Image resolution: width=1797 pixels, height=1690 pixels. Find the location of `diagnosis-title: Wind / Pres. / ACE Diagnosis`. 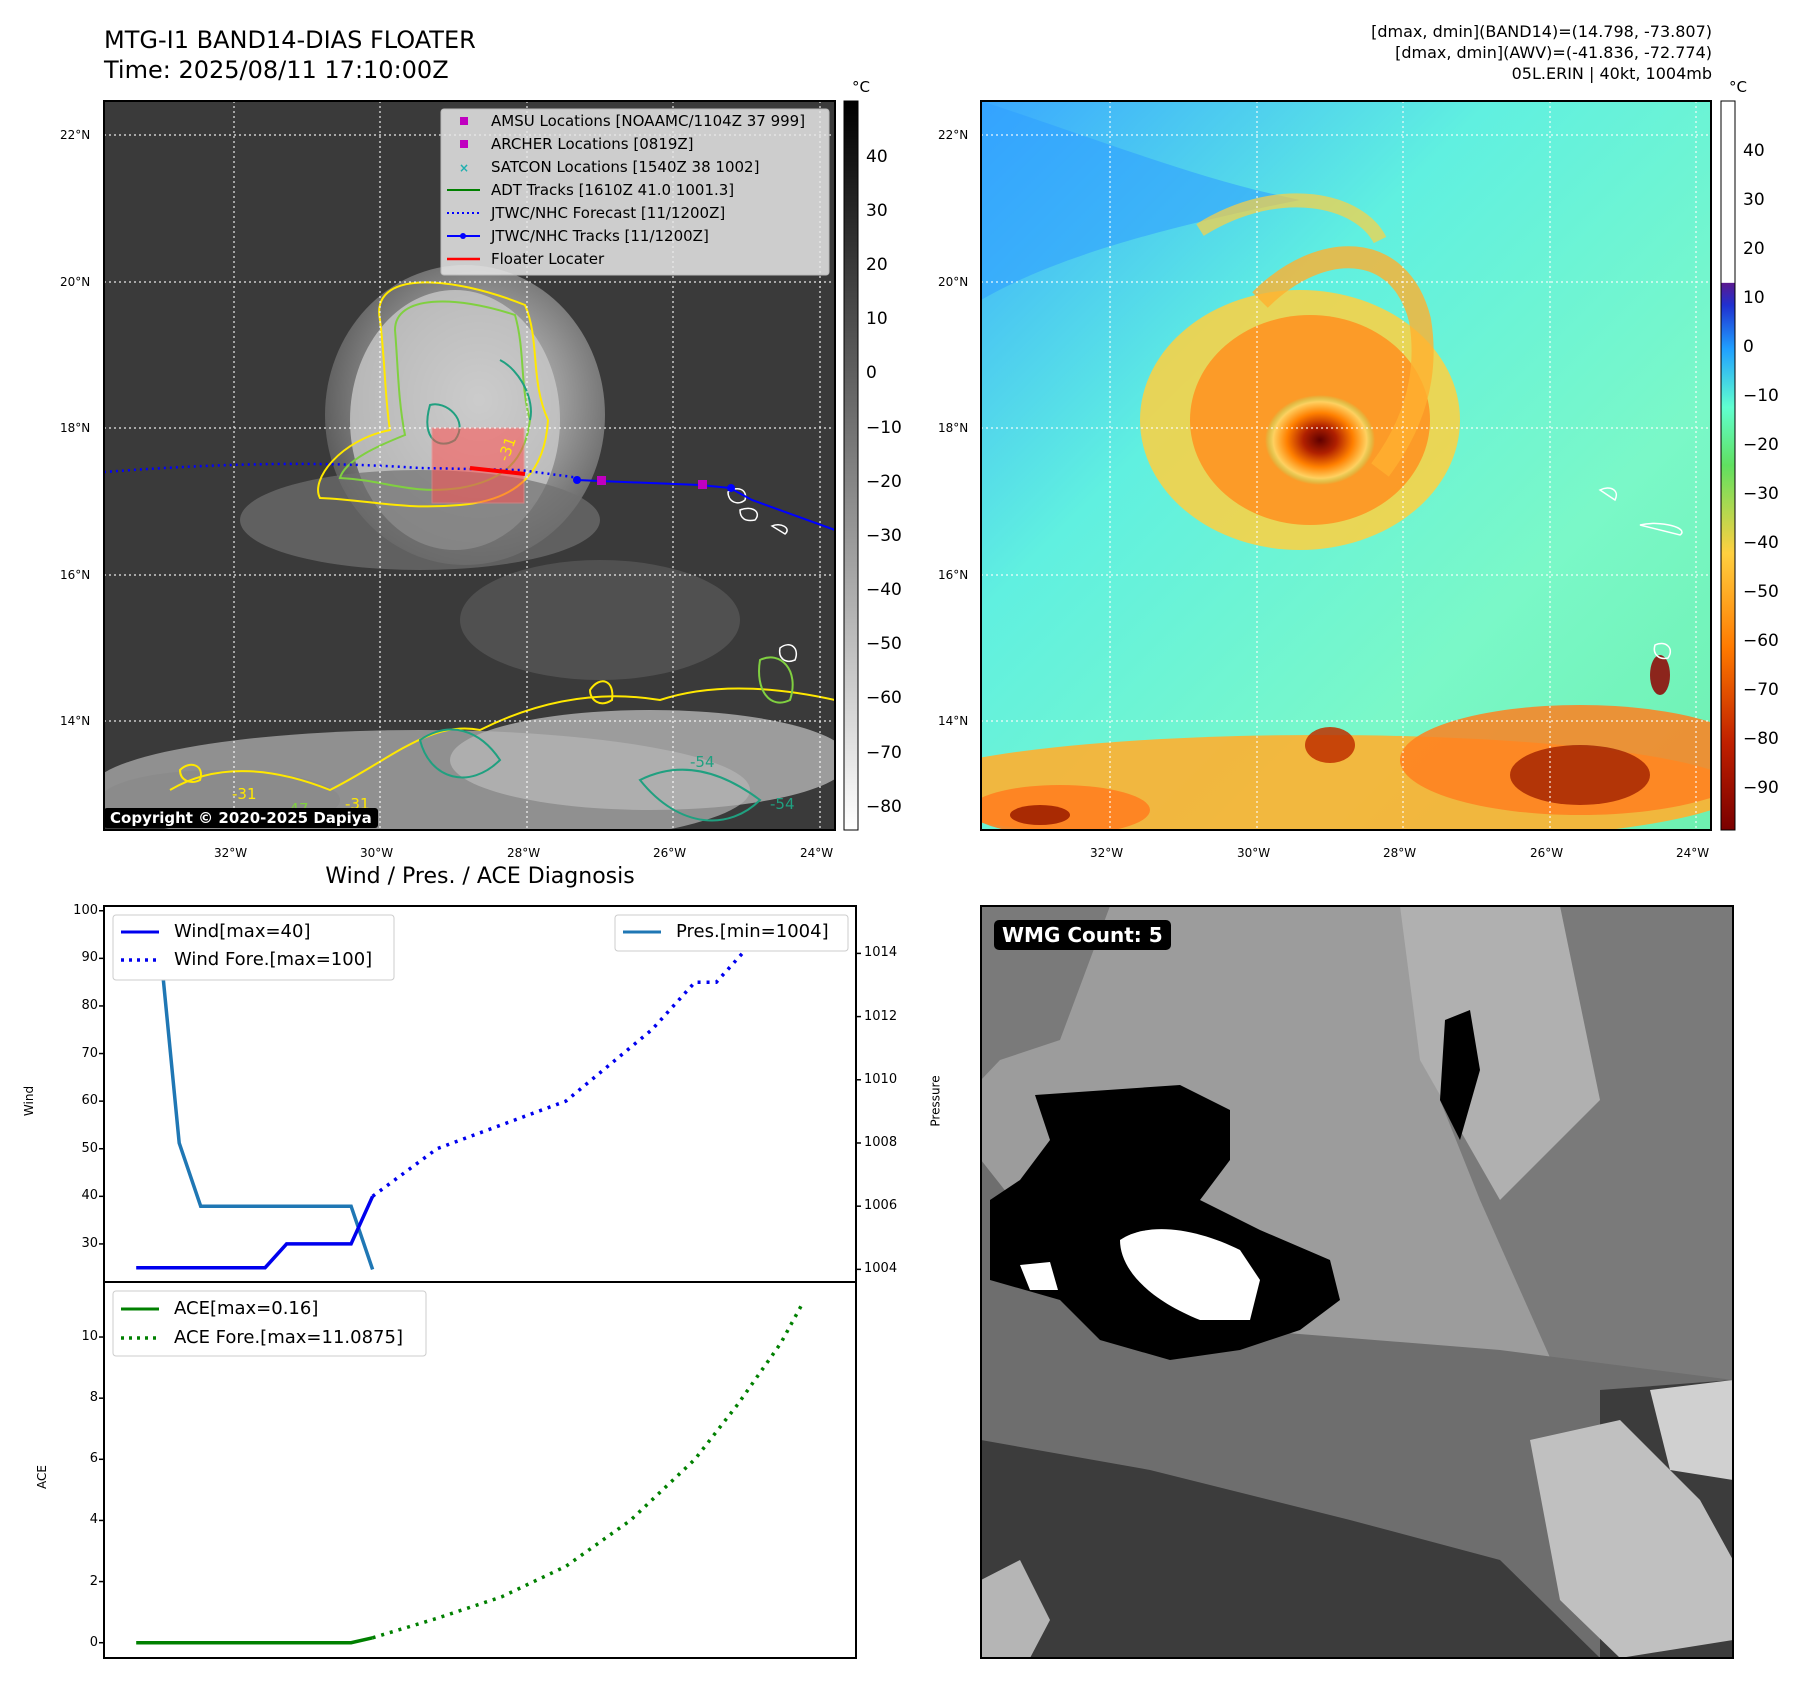

diagnosis-title: Wind / Pres. / ACE Diagnosis is located at coordinates (480, 876).